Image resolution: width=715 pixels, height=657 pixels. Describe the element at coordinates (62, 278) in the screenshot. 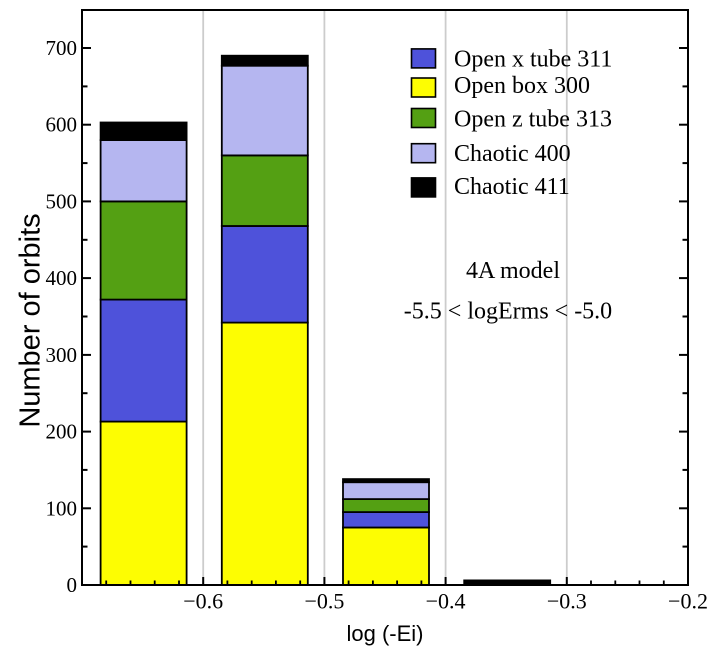

I see `svg-text: 400` at that location.